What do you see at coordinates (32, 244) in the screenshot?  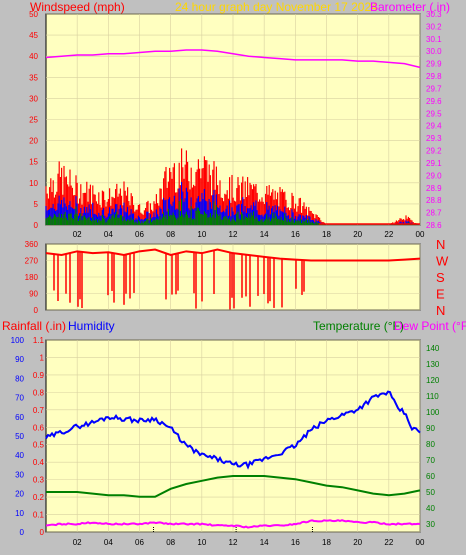 I see `tick-label: 360` at bounding box center [32, 244].